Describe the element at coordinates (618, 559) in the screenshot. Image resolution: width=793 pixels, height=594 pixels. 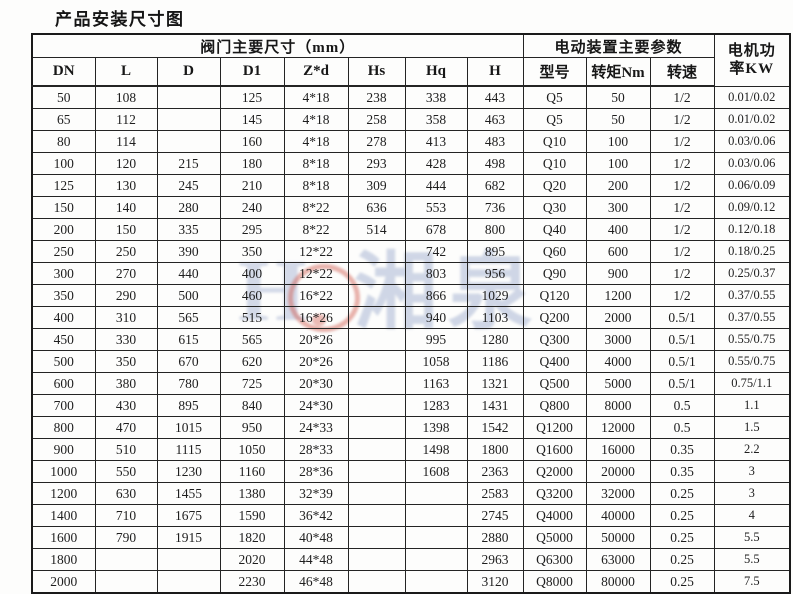
I see `table-cell: 63000` at that location.